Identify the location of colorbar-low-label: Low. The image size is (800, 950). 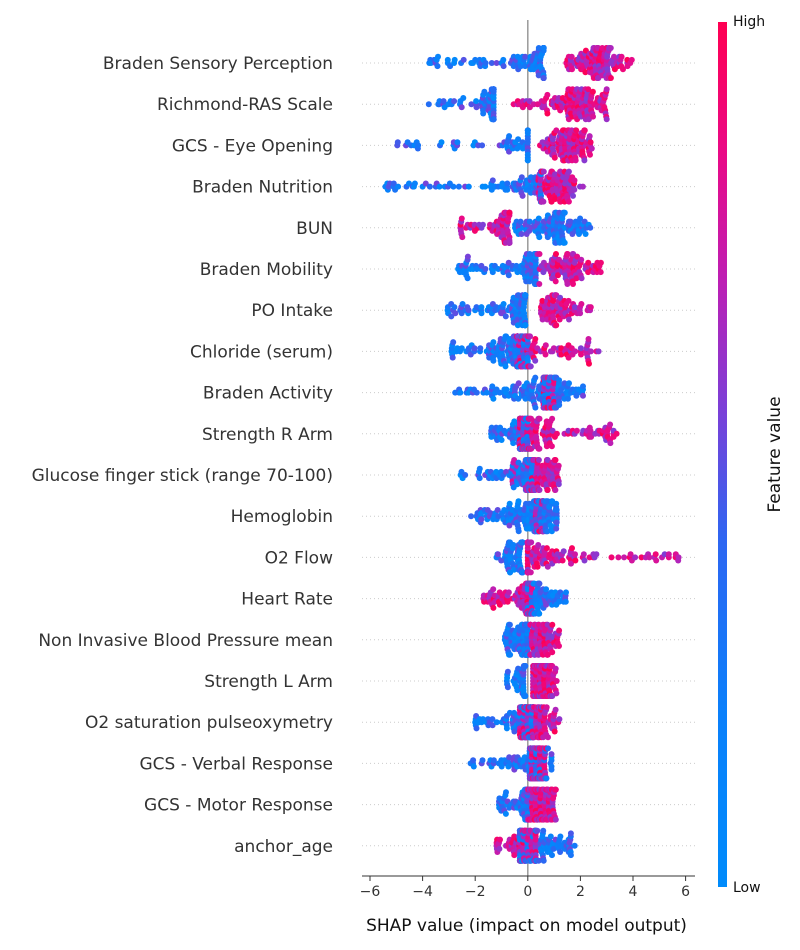
(747, 888).